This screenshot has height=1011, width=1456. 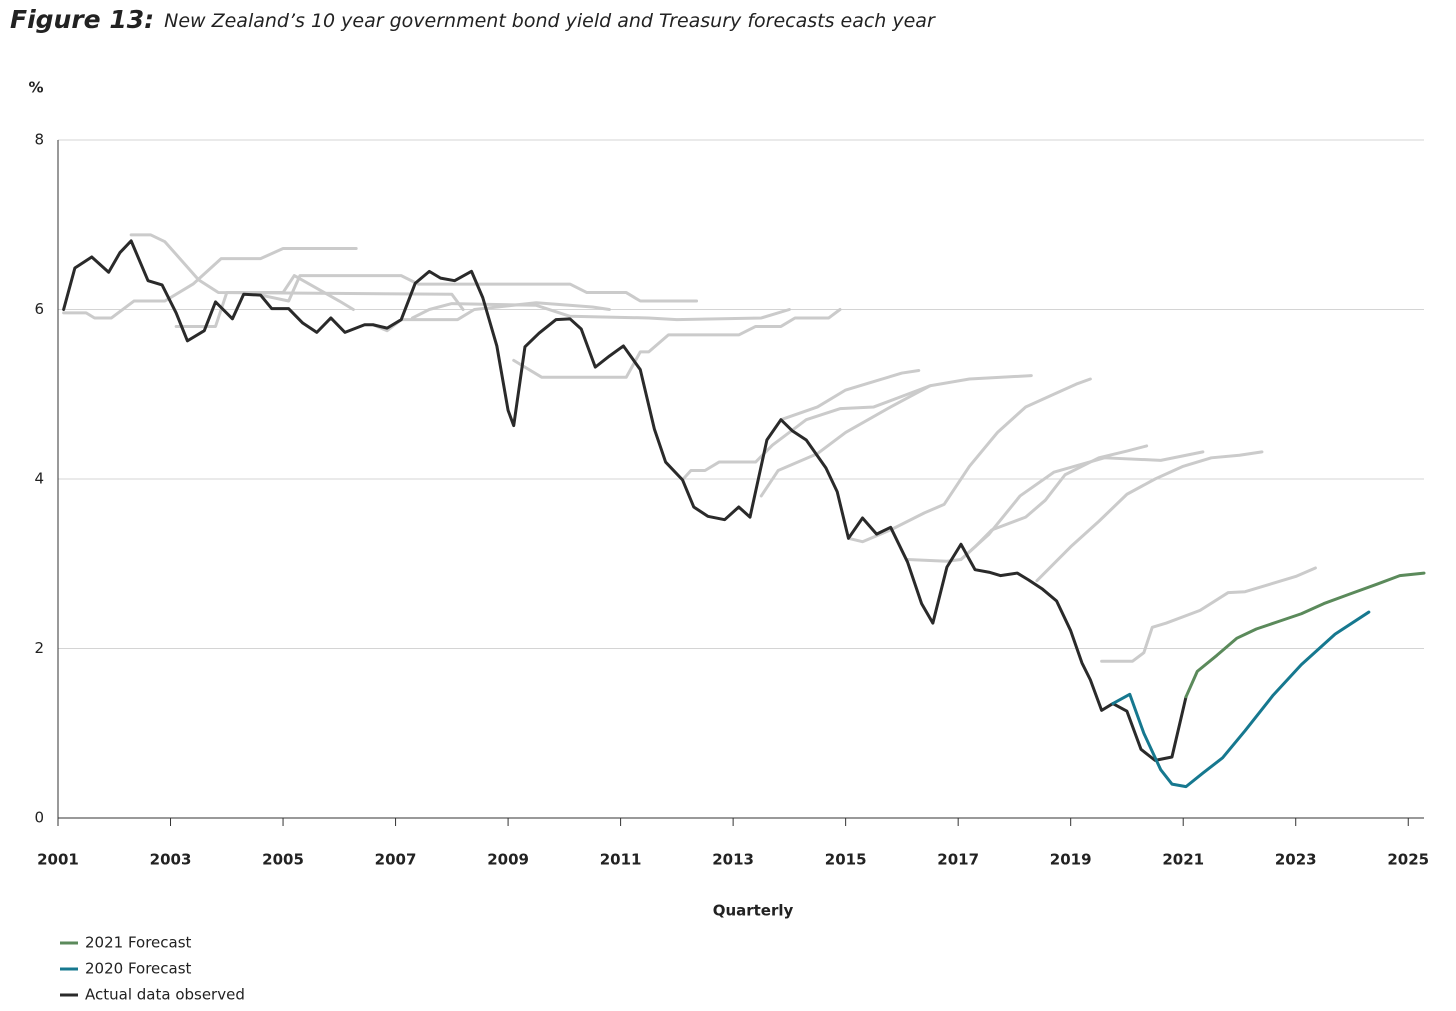 I want to click on x-tick-label: 2009, so click(x=508, y=860).